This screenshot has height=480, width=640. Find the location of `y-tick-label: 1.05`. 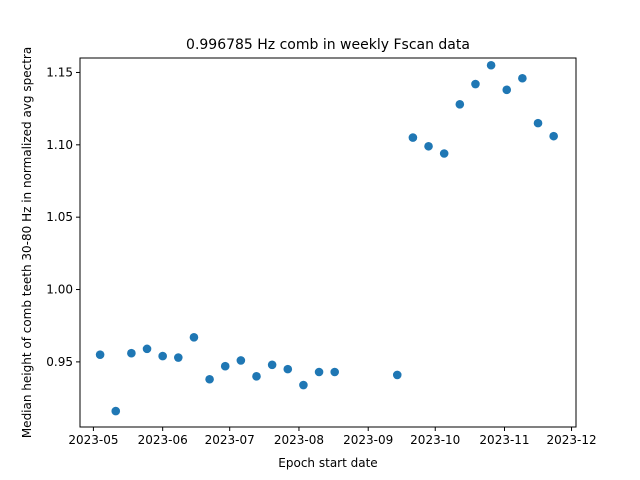

y-tick-label: 1.05 is located at coordinates (59, 217).